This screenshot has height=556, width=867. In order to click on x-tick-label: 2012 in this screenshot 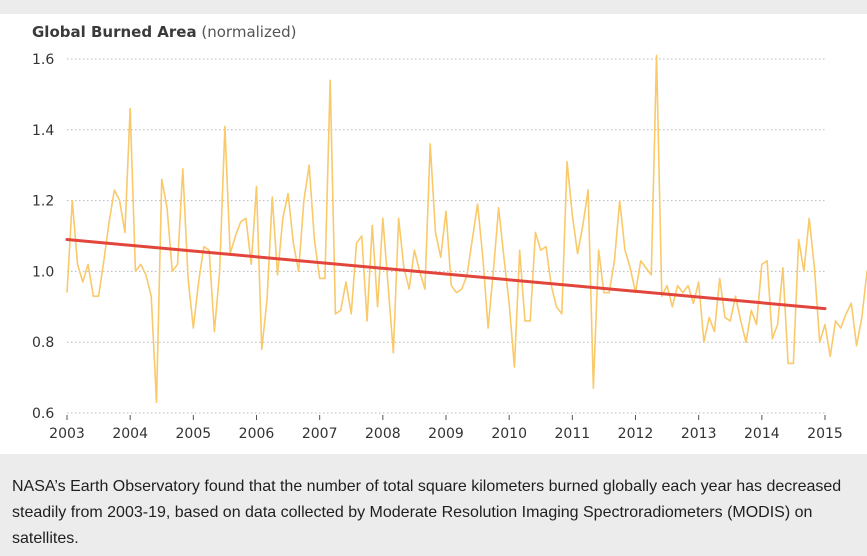, I will do `click(636, 434)`.